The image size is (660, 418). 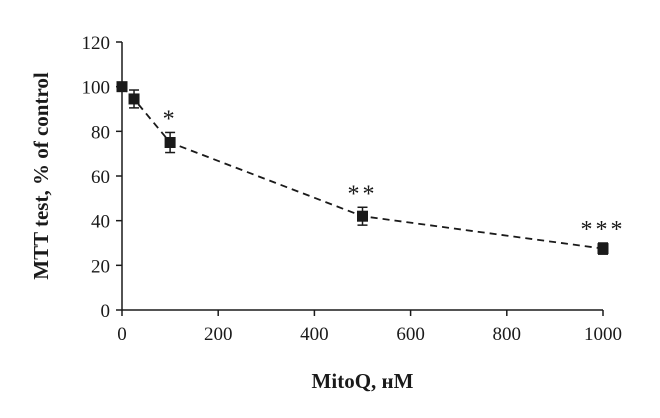 What do you see at coordinates (314, 334) in the screenshot?
I see `x-tick-label: 400` at bounding box center [314, 334].